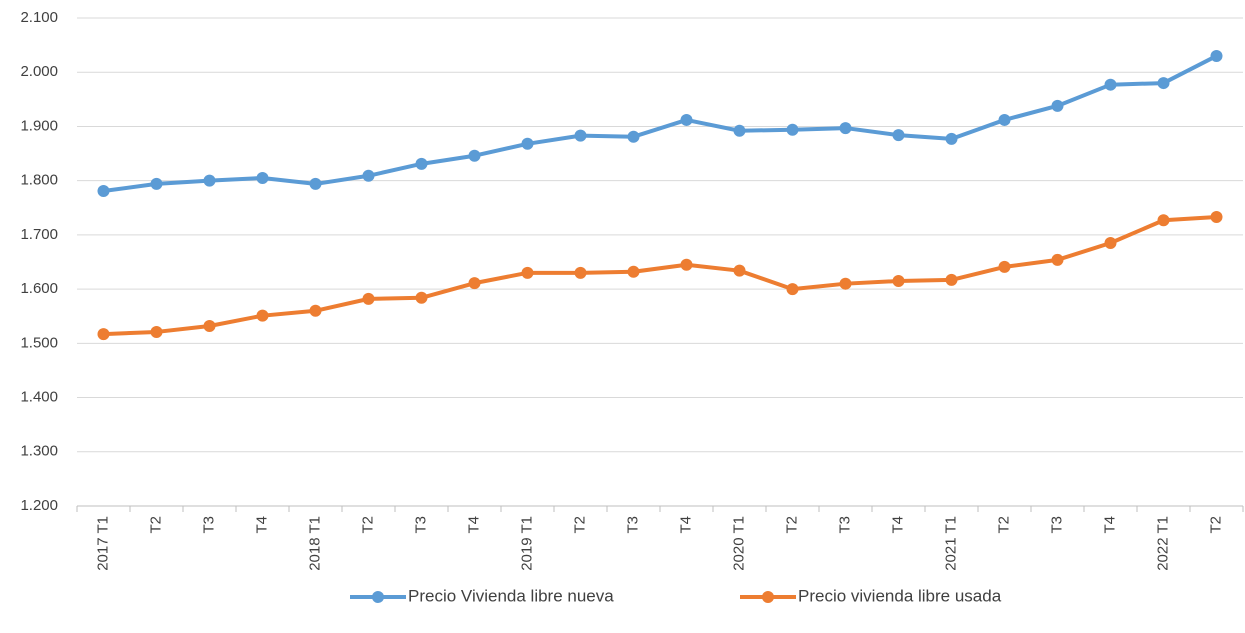 The height and width of the screenshot is (633, 1245). I want to click on y-tick-label: 1.200, so click(39, 505).